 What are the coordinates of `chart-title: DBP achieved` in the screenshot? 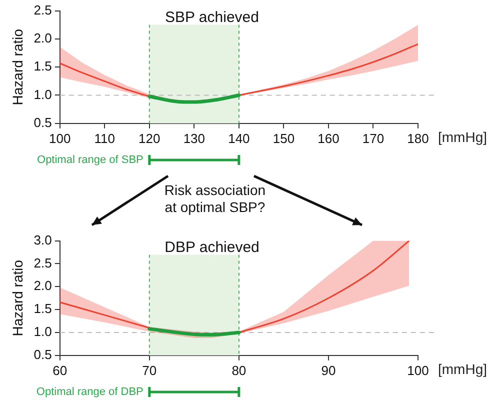 It's located at (212, 247).